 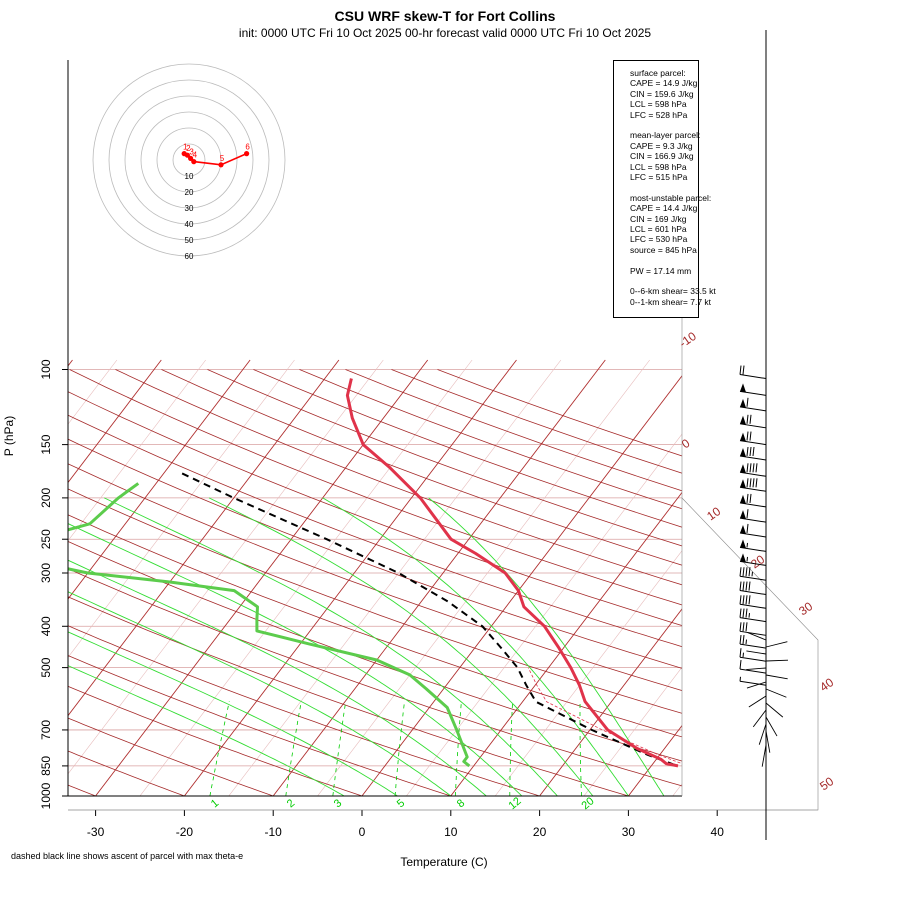 I want to click on hodograph-ring-label: 60, so click(x=189, y=256).